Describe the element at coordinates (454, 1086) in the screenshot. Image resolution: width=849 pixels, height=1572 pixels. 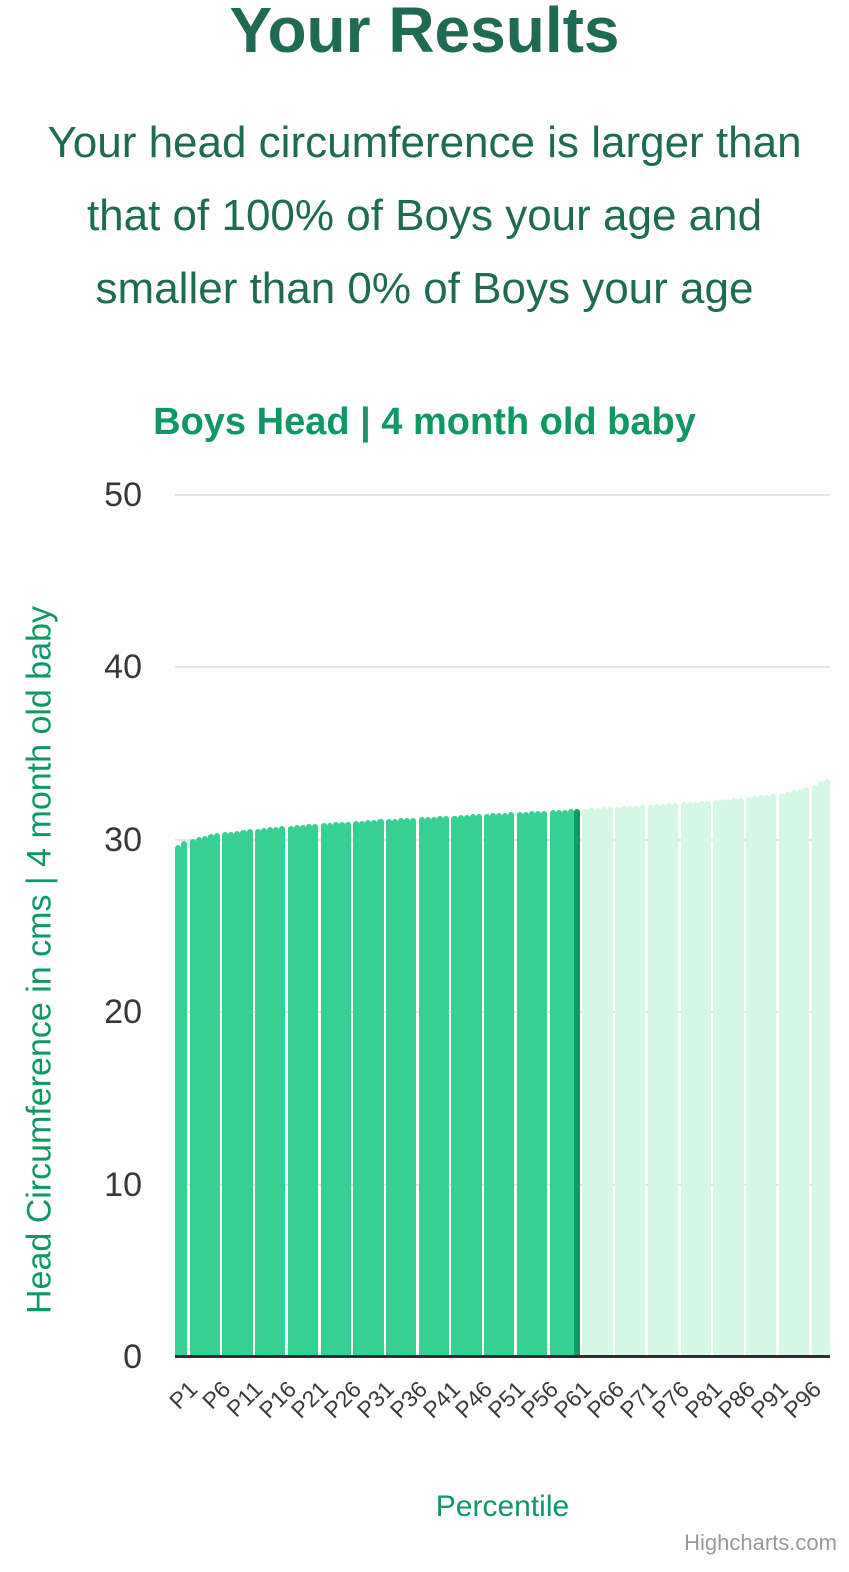
I see `percentile-bar-P43` at that location.